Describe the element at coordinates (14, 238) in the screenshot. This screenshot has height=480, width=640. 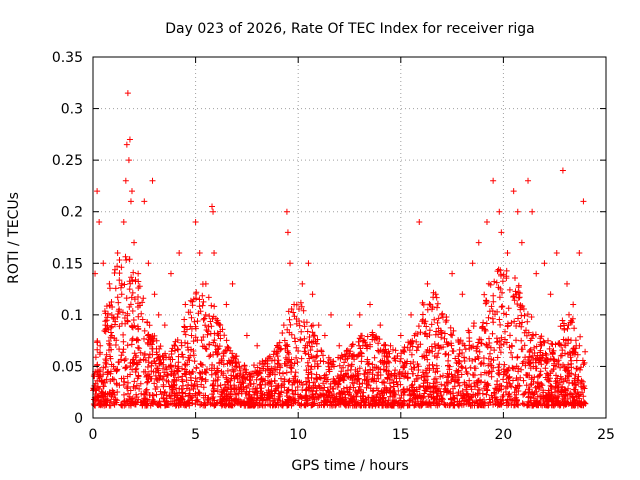
I see `y-axis-label: ROTI / TECUs` at that location.